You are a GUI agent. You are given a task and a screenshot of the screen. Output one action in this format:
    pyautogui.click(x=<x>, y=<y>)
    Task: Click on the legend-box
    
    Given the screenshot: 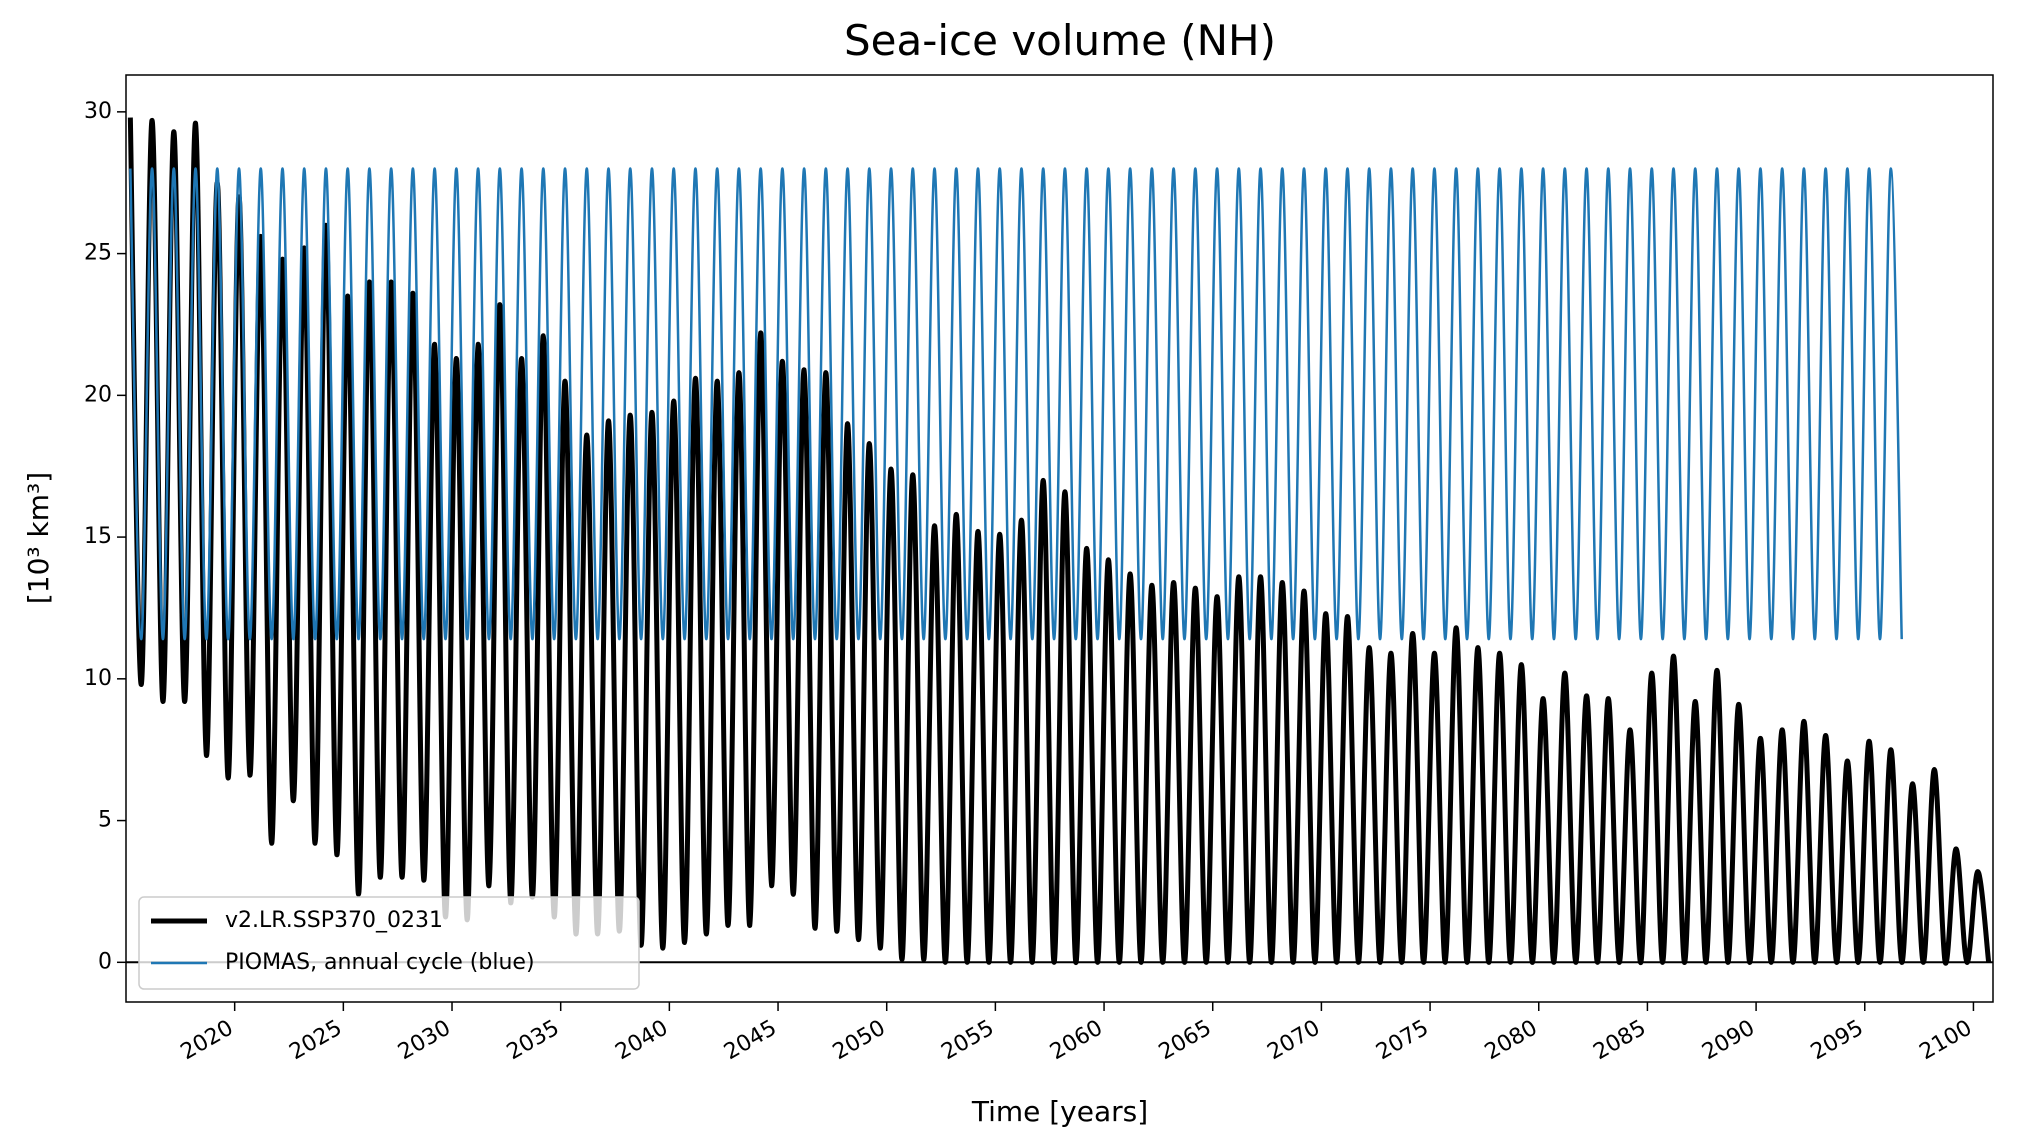 What is the action you would take?
    pyautogui.click(x=389, y=943)
    